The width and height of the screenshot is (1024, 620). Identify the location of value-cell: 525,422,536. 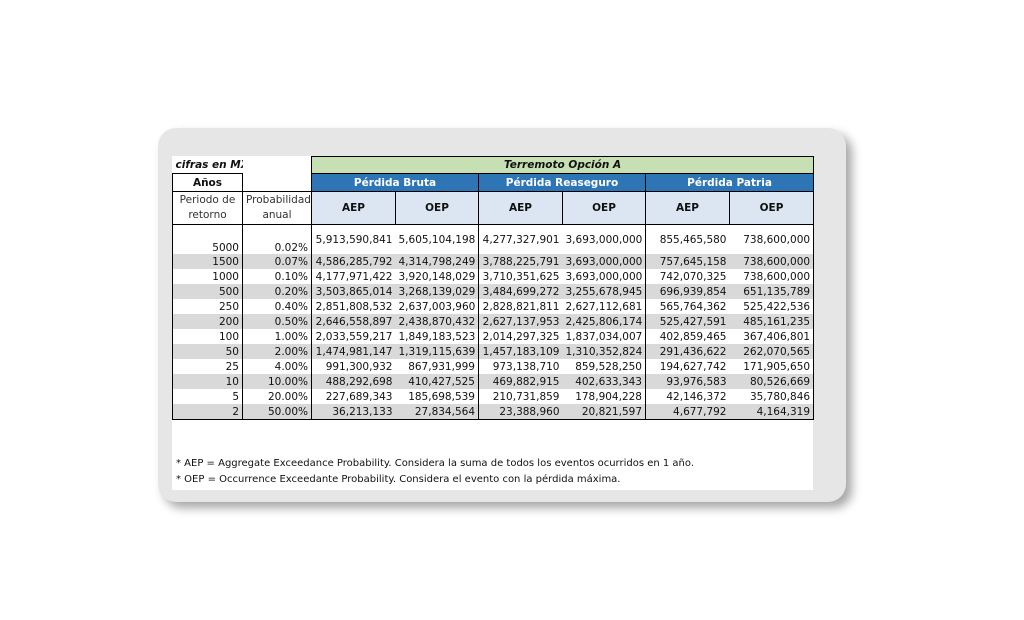
(772, 306).